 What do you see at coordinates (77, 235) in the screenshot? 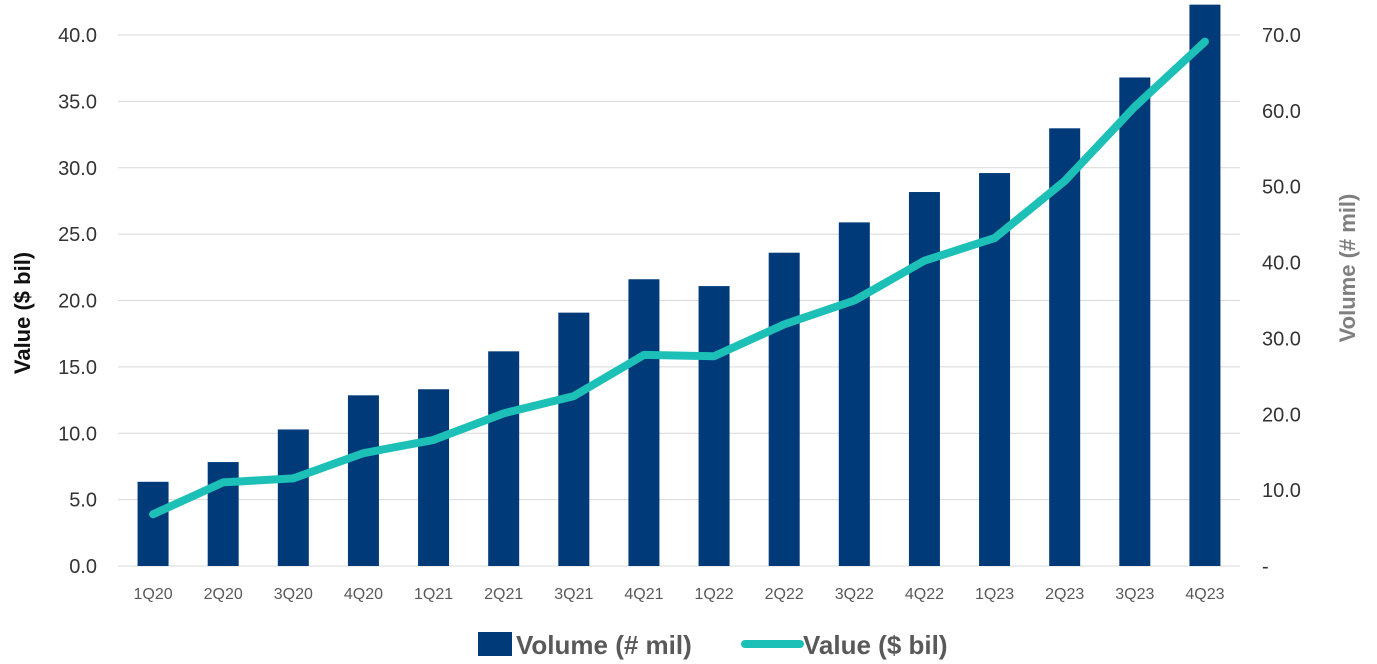
I see `left-tick-label: 25.0` at bounding box center [77, 235].